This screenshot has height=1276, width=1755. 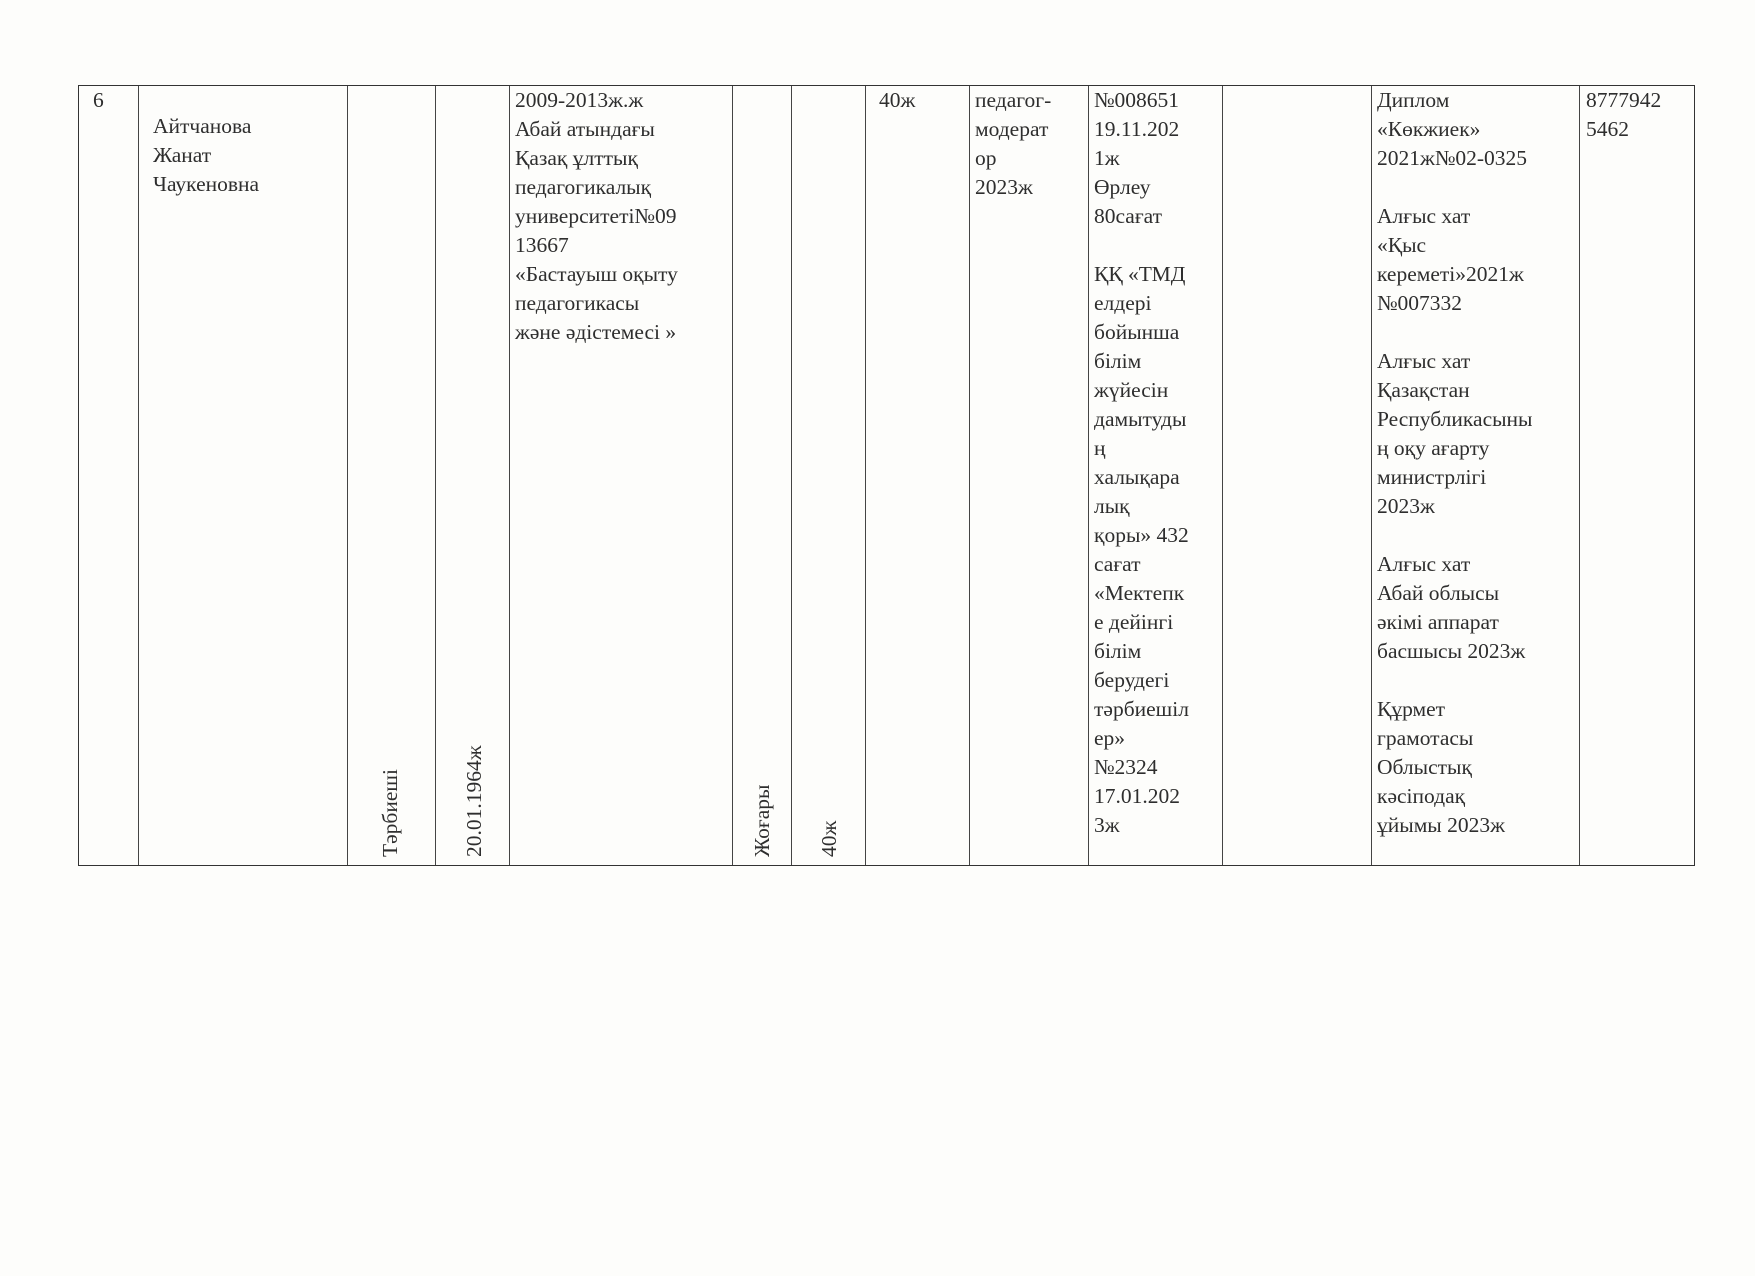 I want to click on row-number: 6, so click(x=98, y=100).